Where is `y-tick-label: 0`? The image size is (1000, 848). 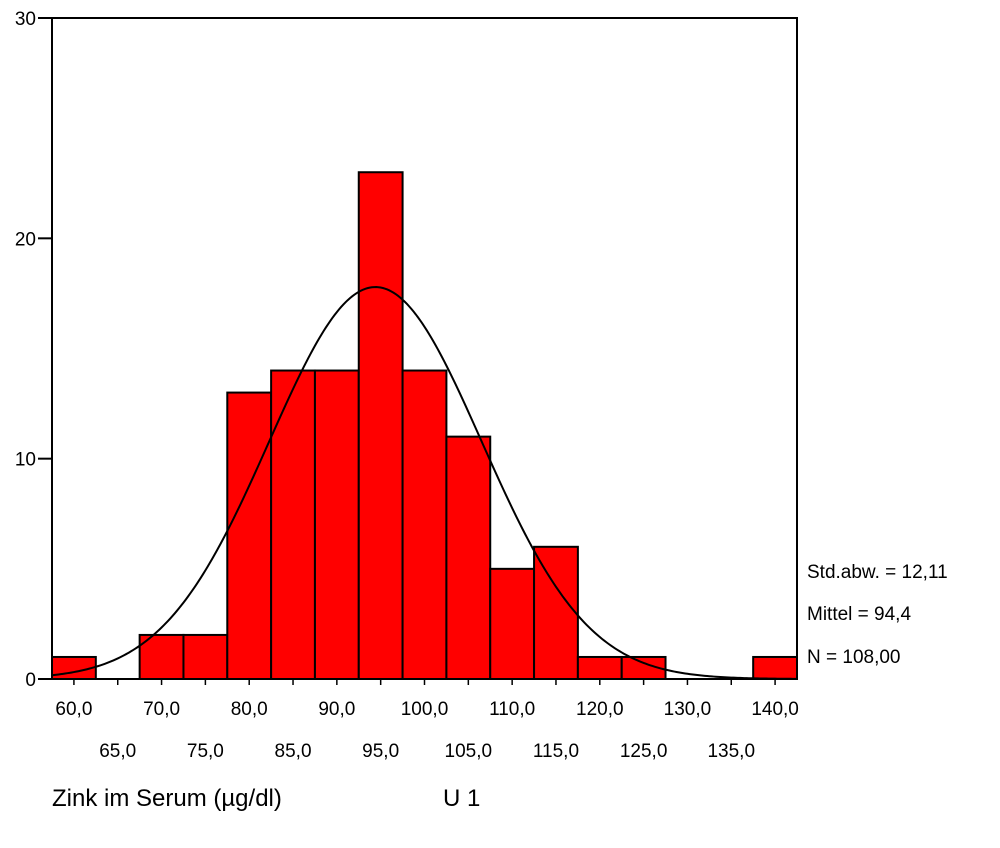 y-tick-label: 0 is located at coordinates (30, 680).